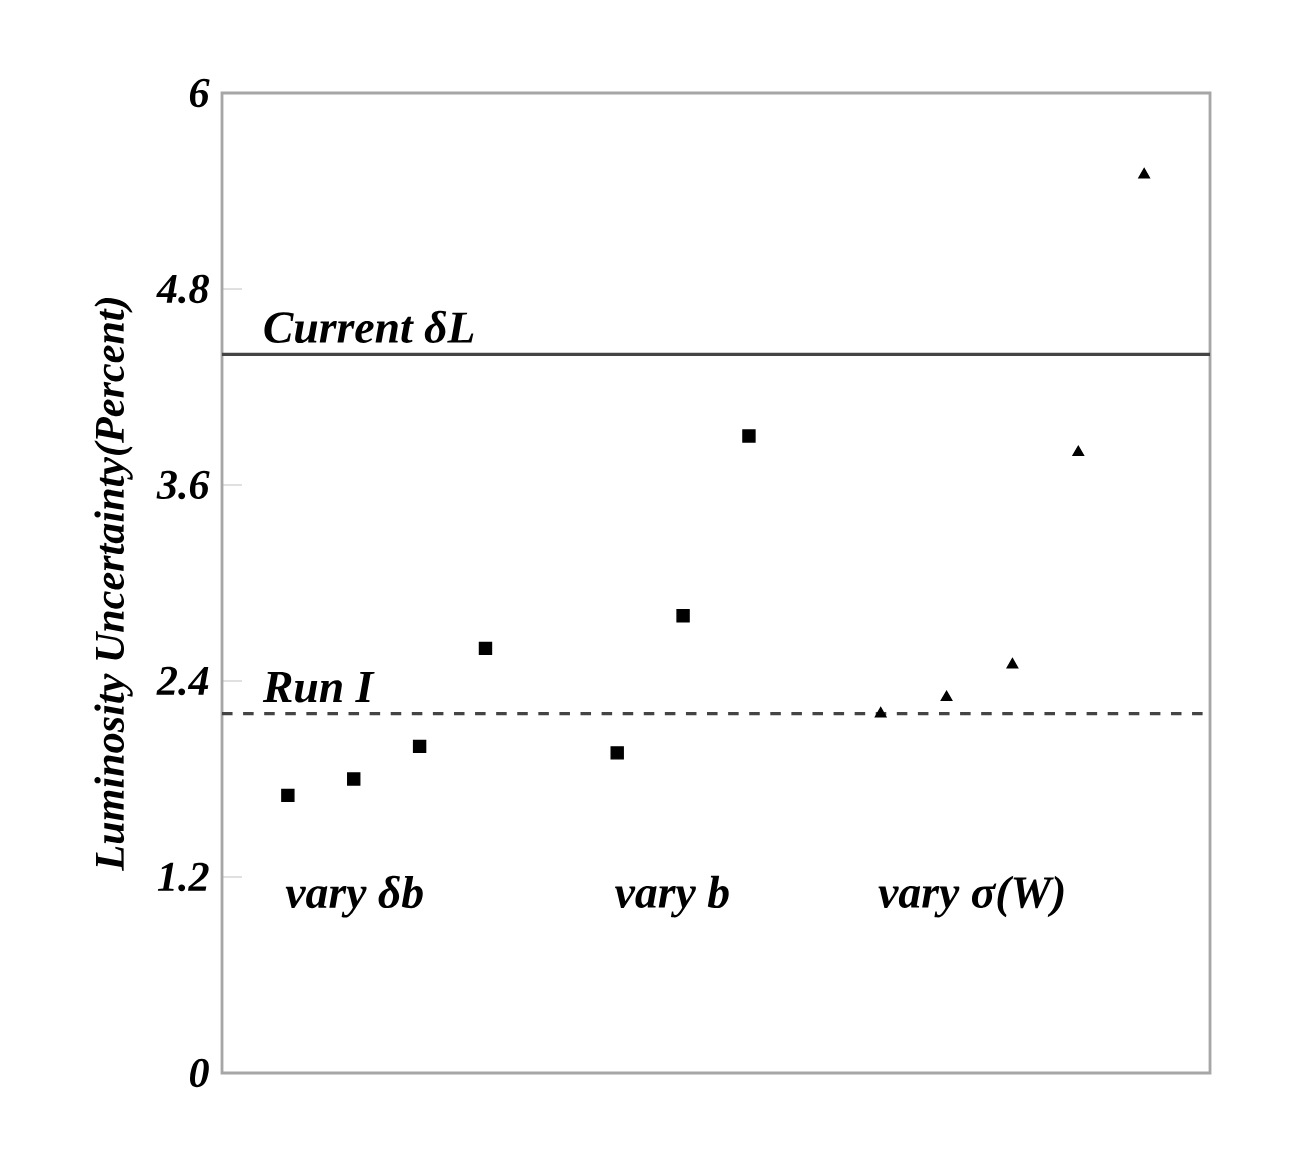 The height and width of the screenshot is (1165, 1314). I want to click on annotation: vary b, so click(672, 896).